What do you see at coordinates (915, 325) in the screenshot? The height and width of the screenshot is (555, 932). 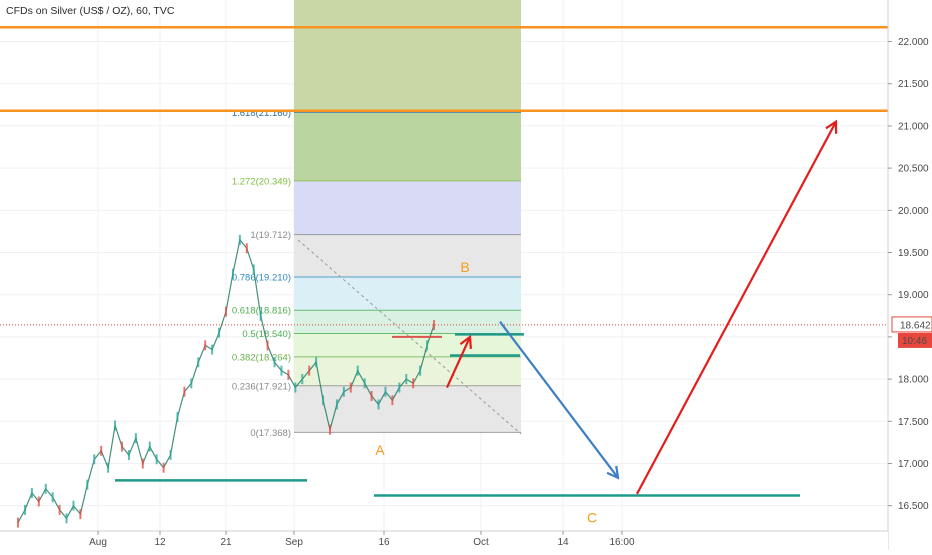 I see `last-price-label: 18.642` at bounding box center [915, 325].